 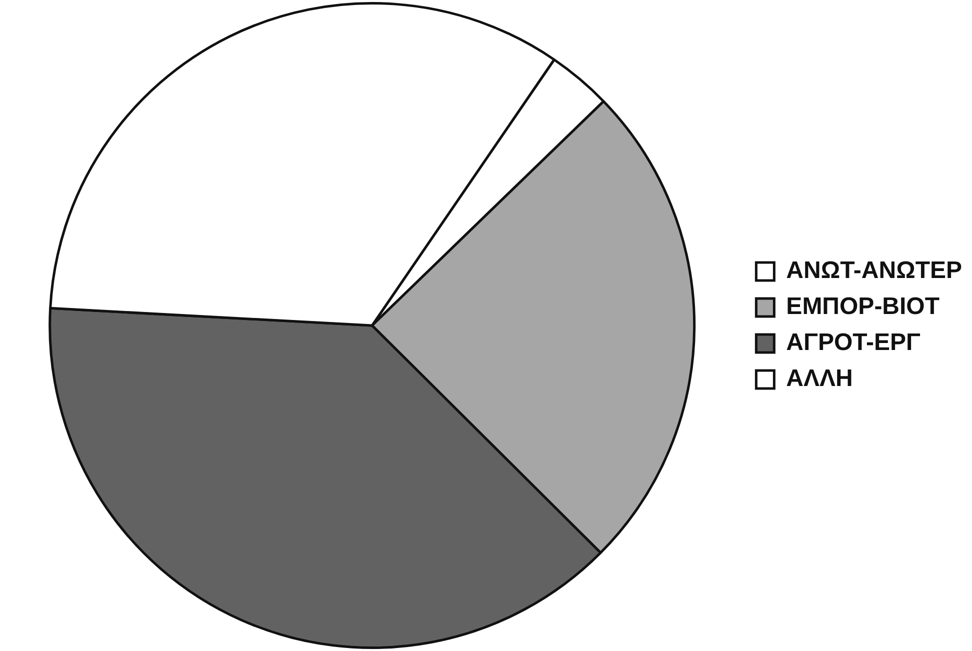 What do you see at coordinates (874, 270) in the screenshot?
I see `legend-label: ΑΝΩΤ-ΑΝΩΤΕΡ` at bounding box center [874, 270].